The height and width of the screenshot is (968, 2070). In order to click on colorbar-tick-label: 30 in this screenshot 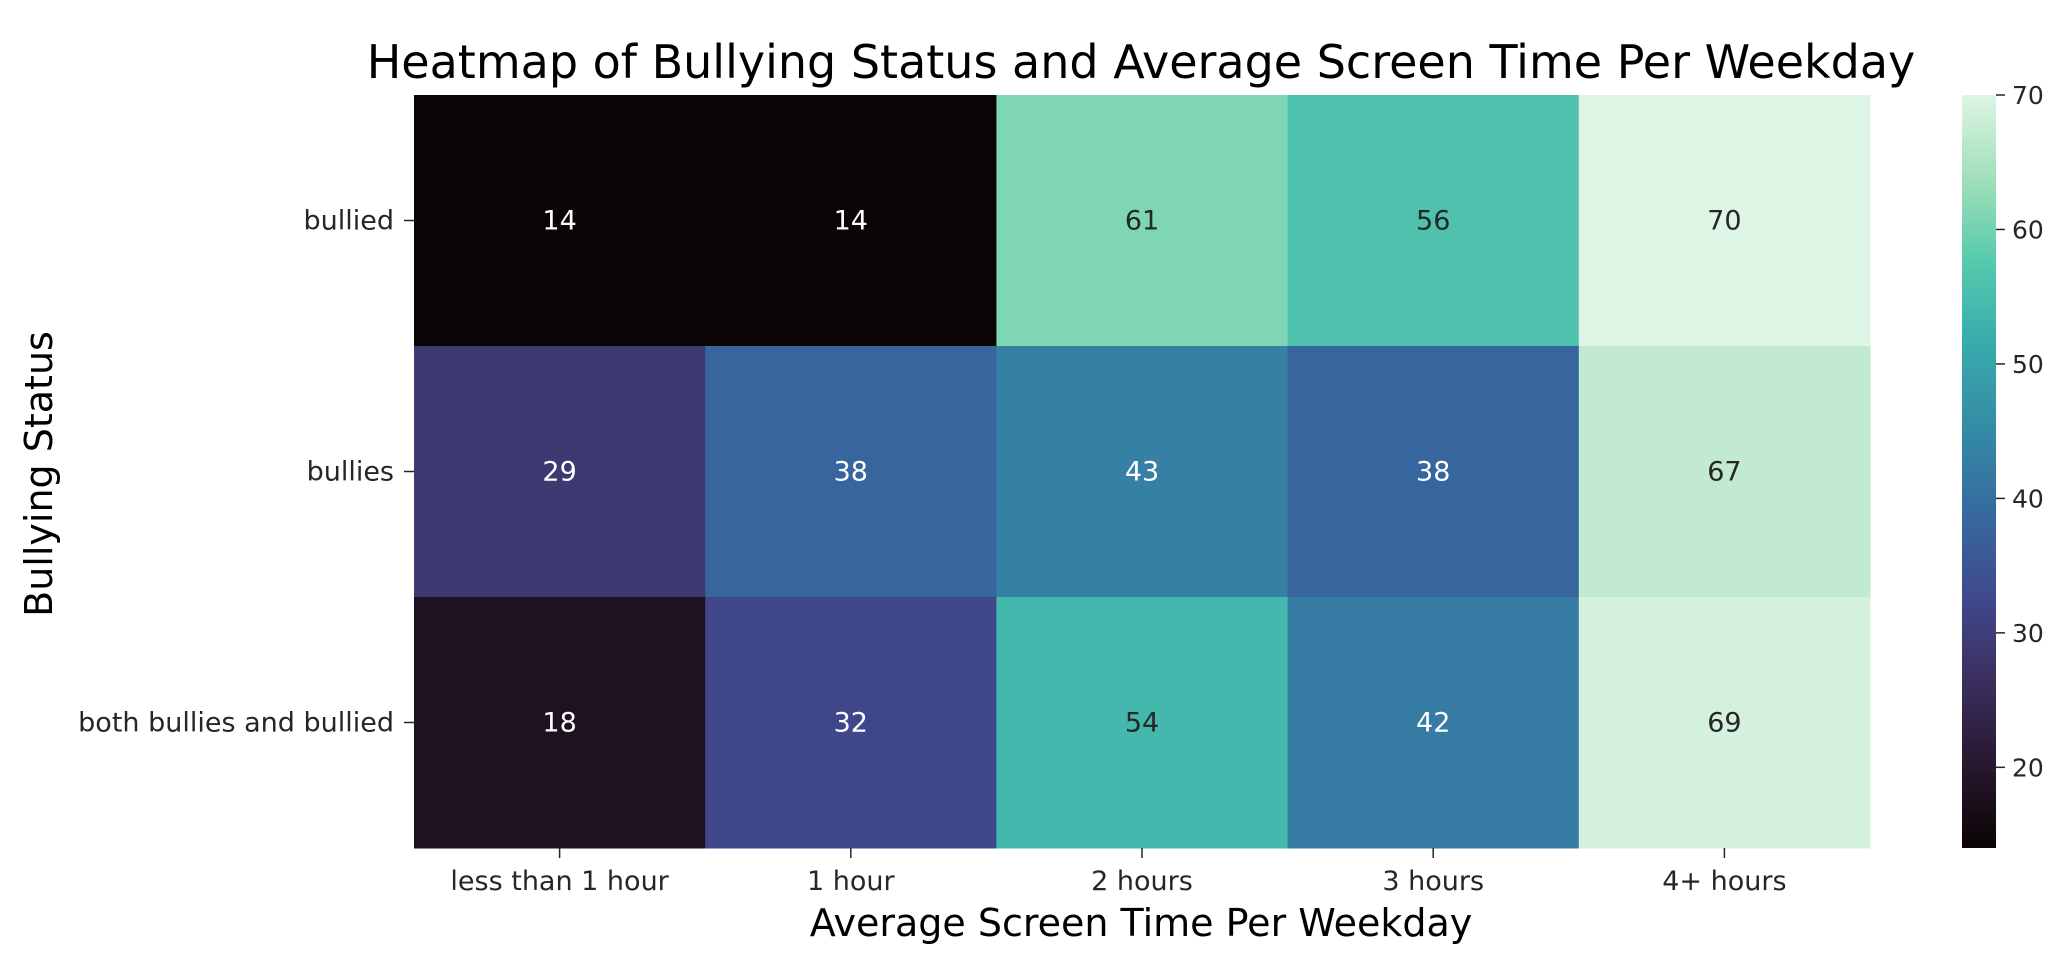, I will do `click(2028, 633)`.